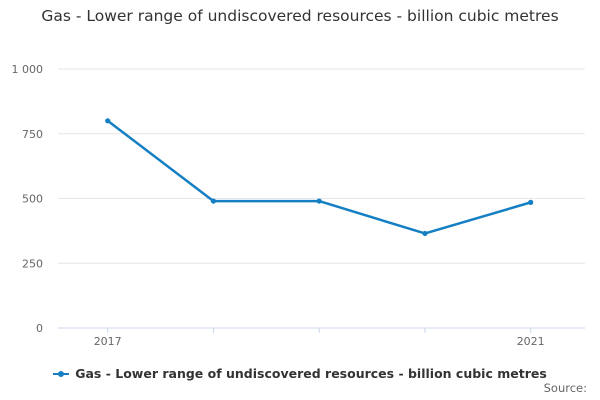 This screenshot has height=400, width=600. I want to click on source-label: Source:, so click(565, 388).